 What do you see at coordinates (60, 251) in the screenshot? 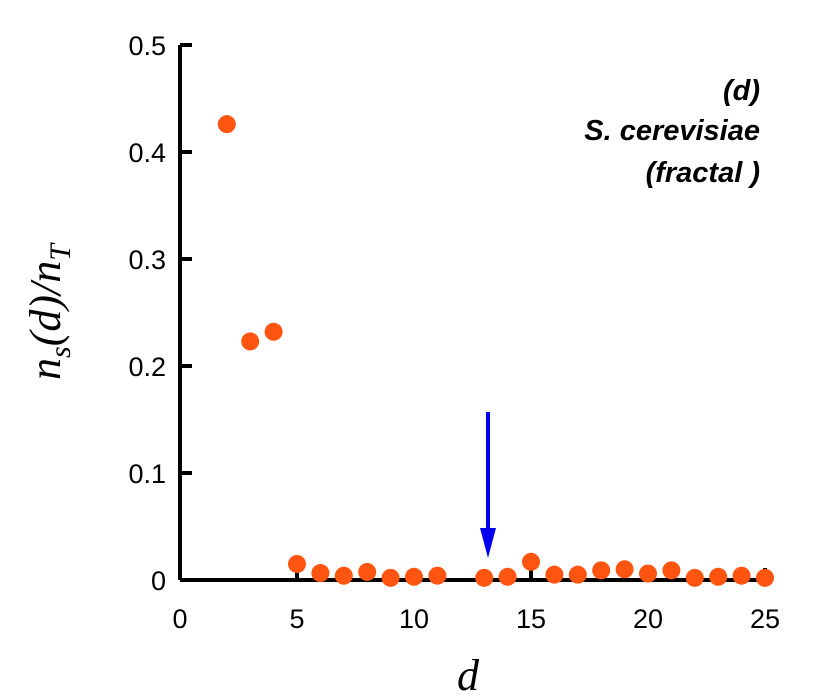
I see `y-label-part: T` at bounding box center [60, 251].